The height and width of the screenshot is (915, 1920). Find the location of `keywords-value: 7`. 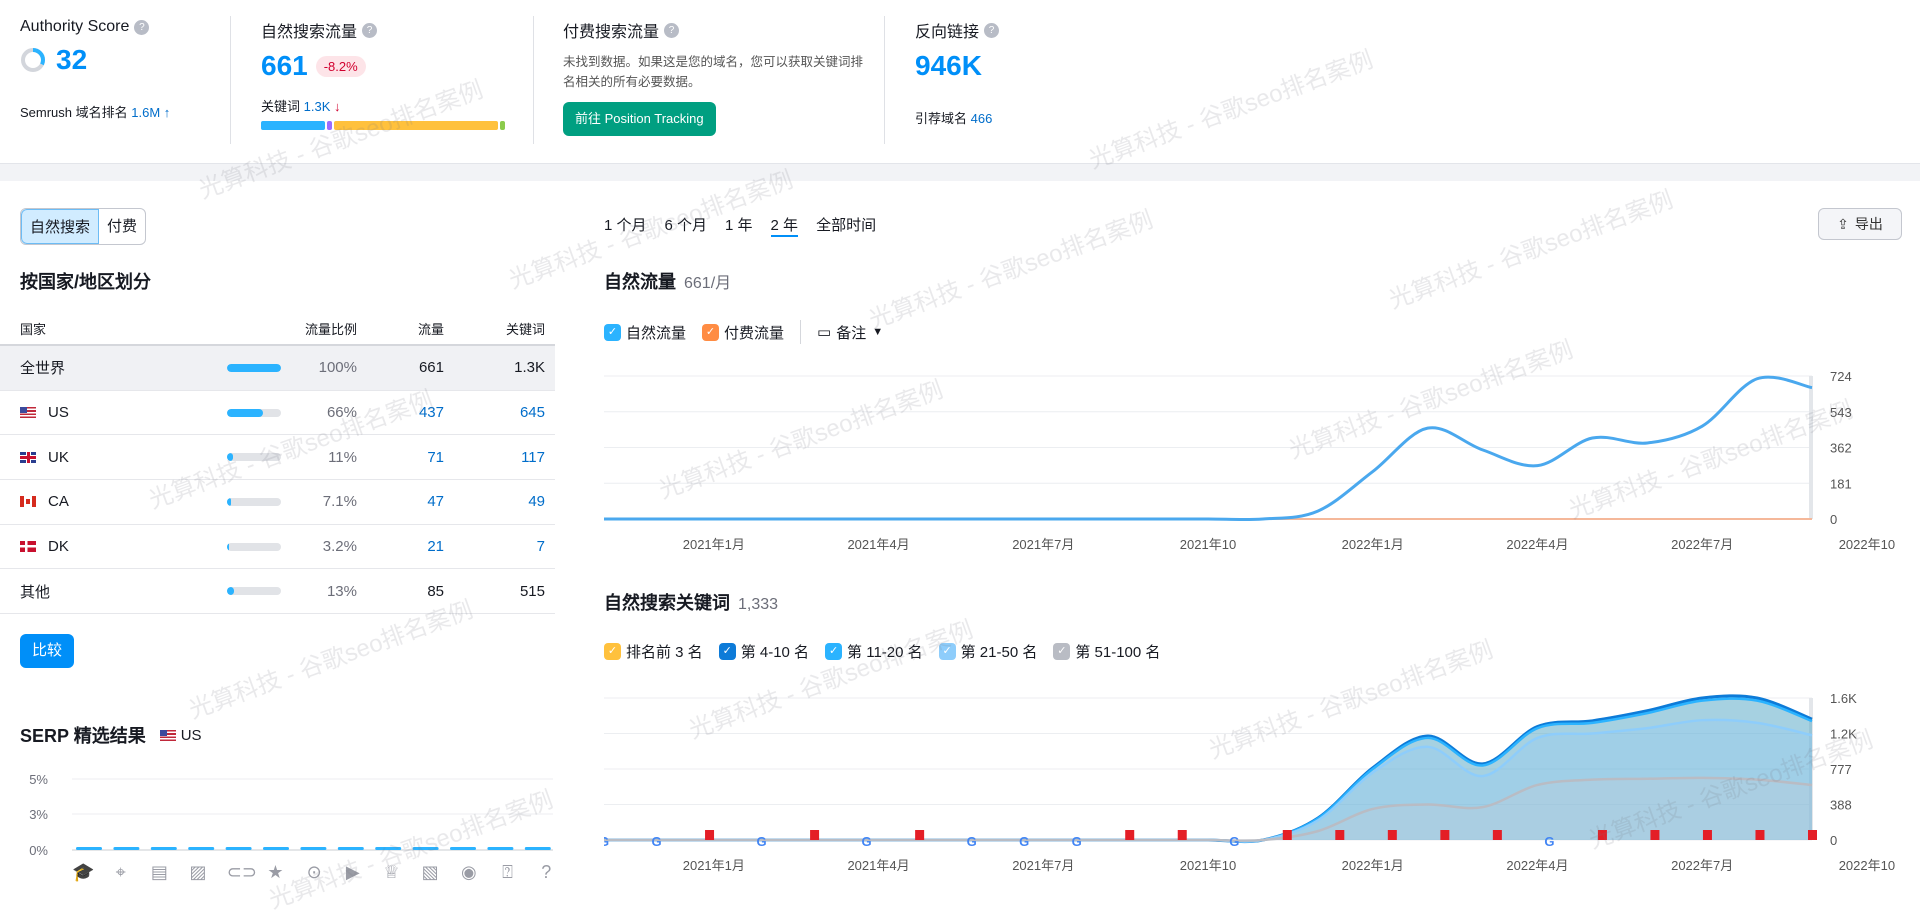

keywords-value: 7 is located at coordinates (540, 547).